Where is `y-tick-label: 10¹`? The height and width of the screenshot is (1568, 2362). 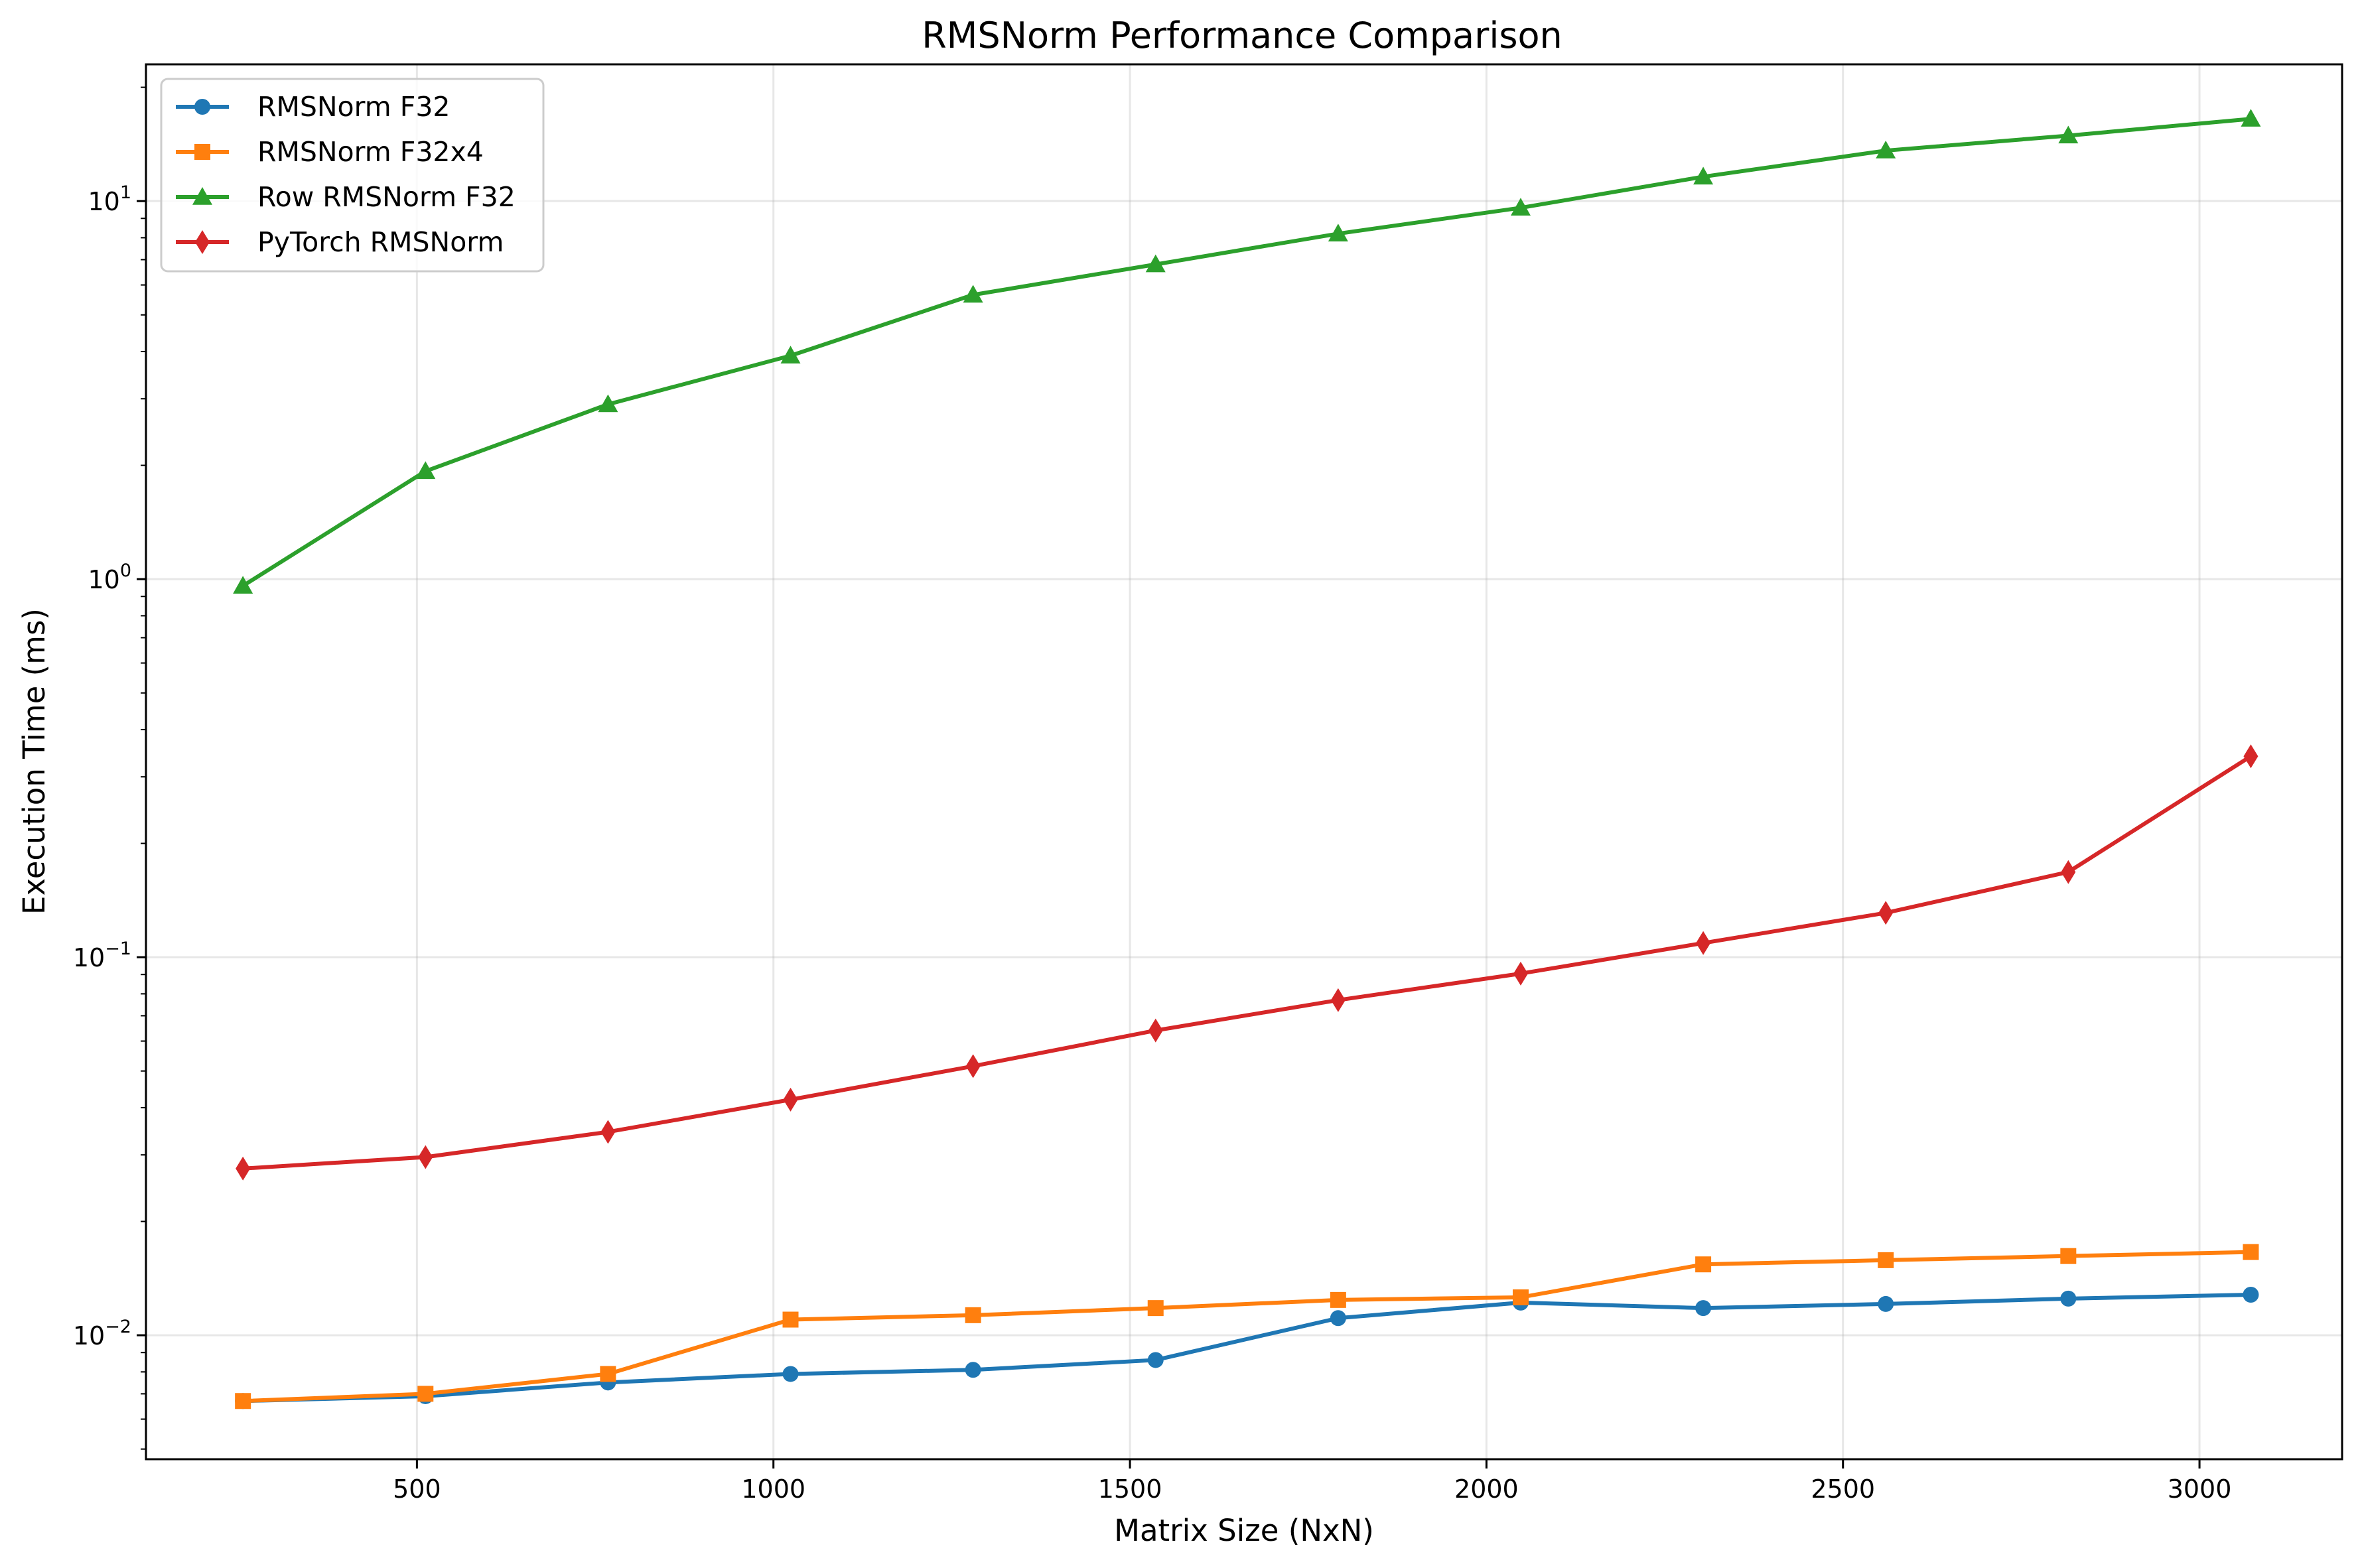
y-tick-label: 10¹ is located at coordinates (110, 199).